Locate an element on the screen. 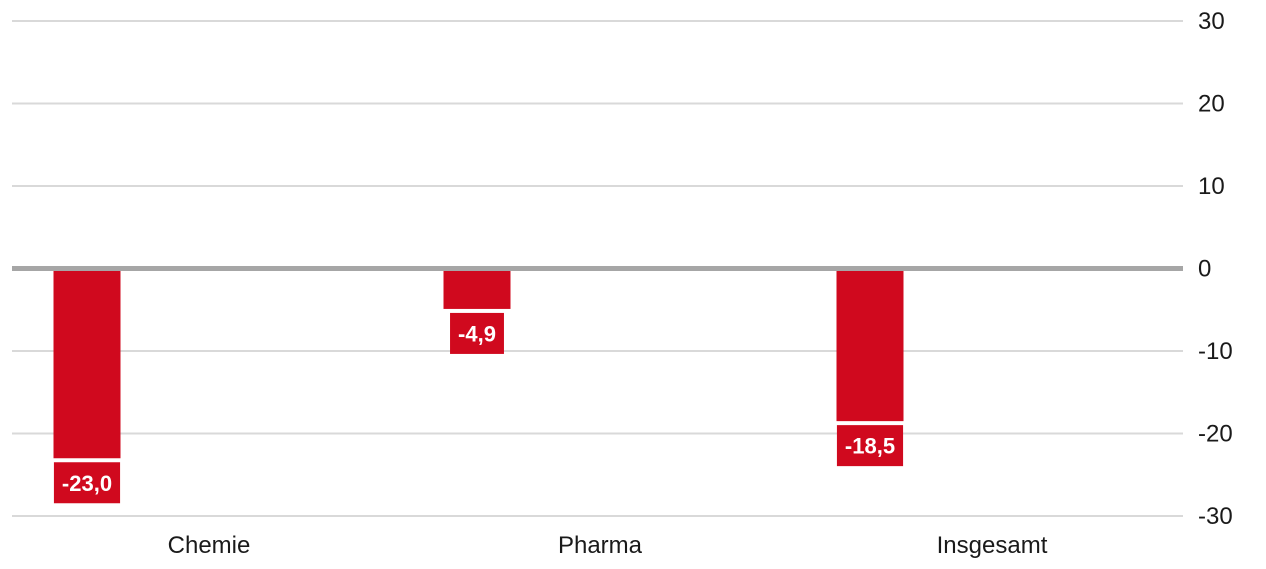  y-tick-label: -20 is located at coordinates (1215, 434).